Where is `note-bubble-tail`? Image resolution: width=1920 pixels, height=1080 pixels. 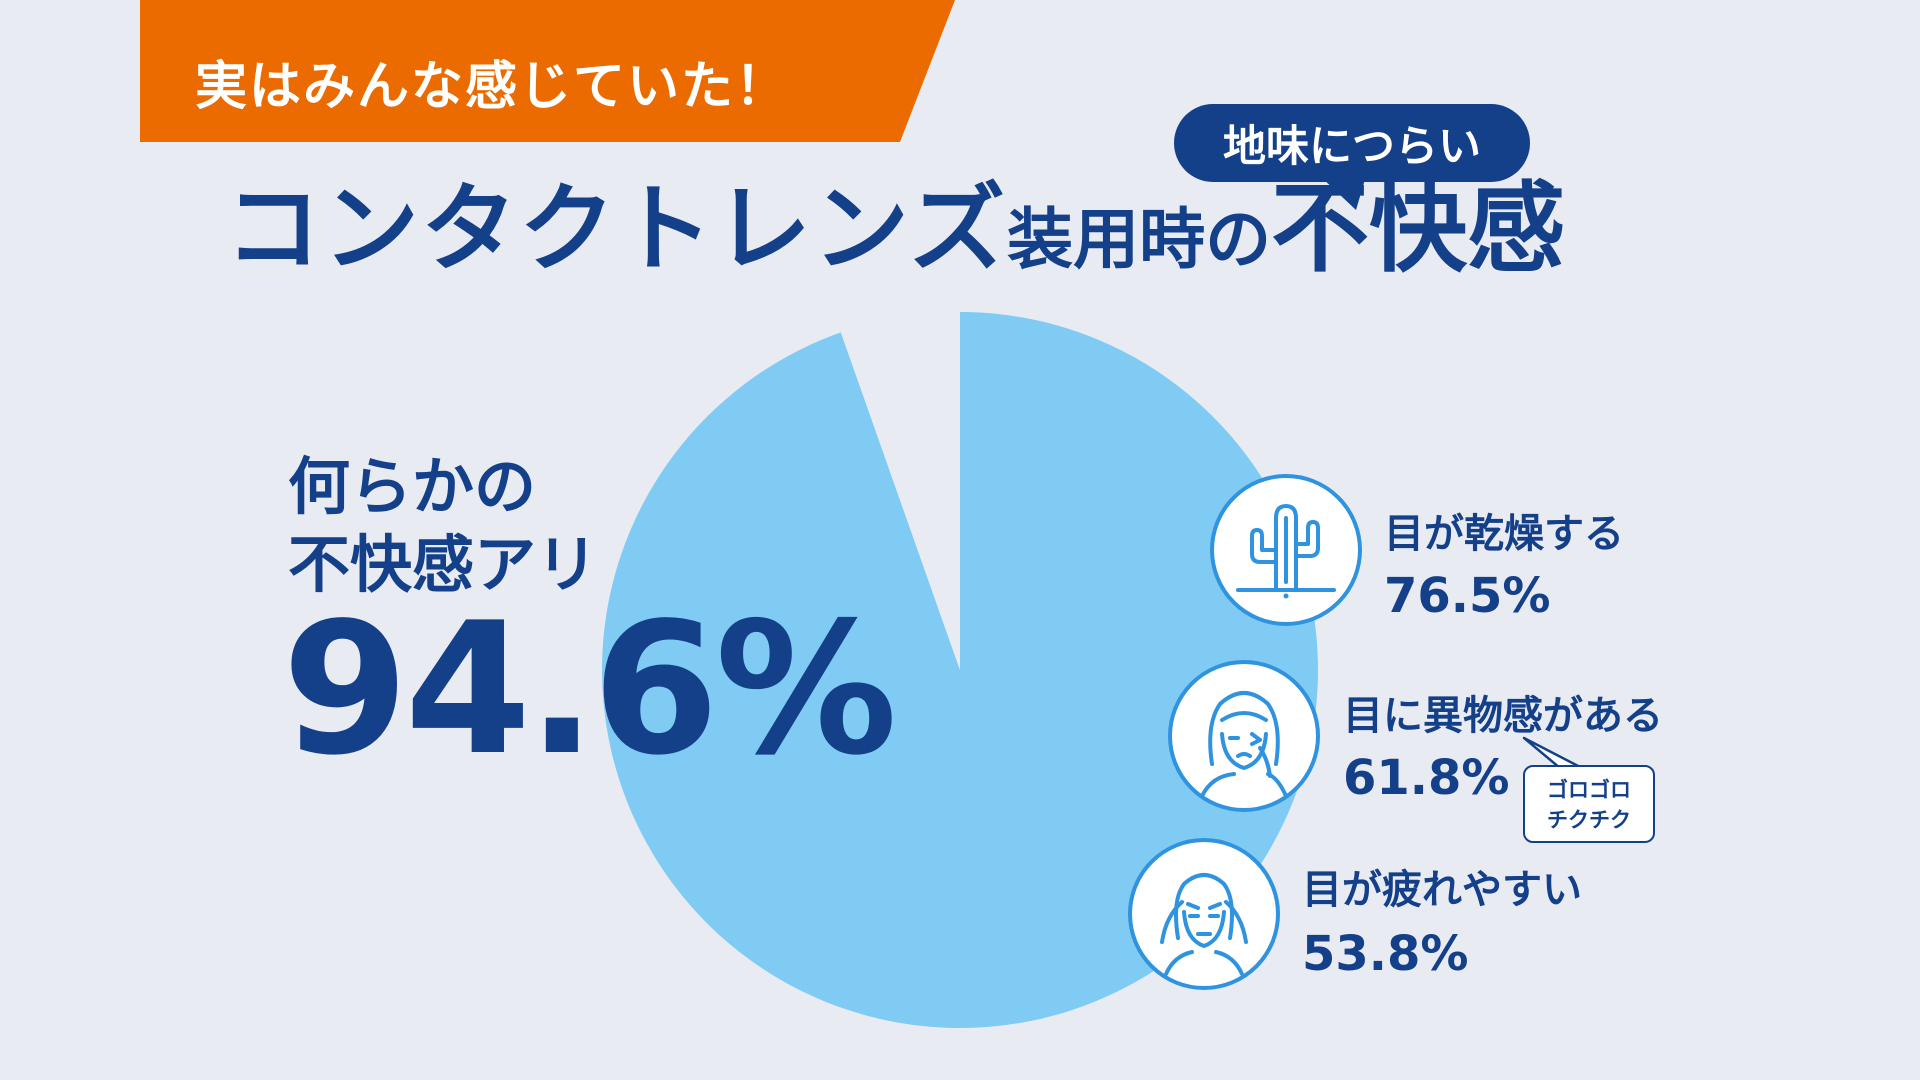
note-bubble-tail is located at coordinates (1553, 753).